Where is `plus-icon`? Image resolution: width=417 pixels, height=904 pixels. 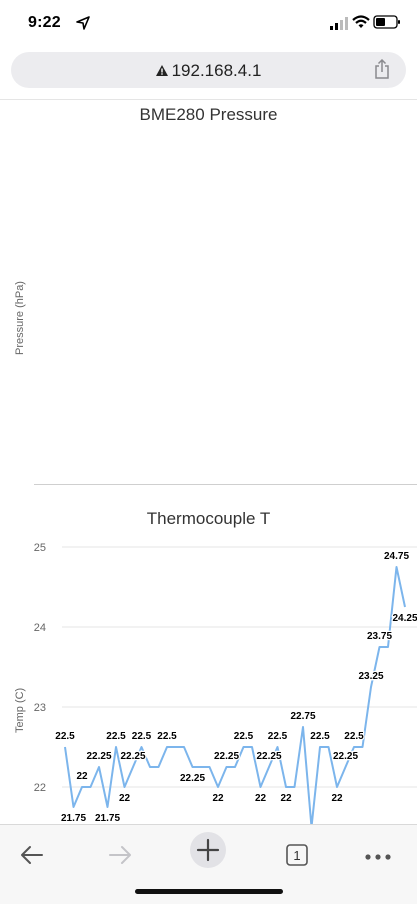 plus-icon is located at coordinates (208, 850).